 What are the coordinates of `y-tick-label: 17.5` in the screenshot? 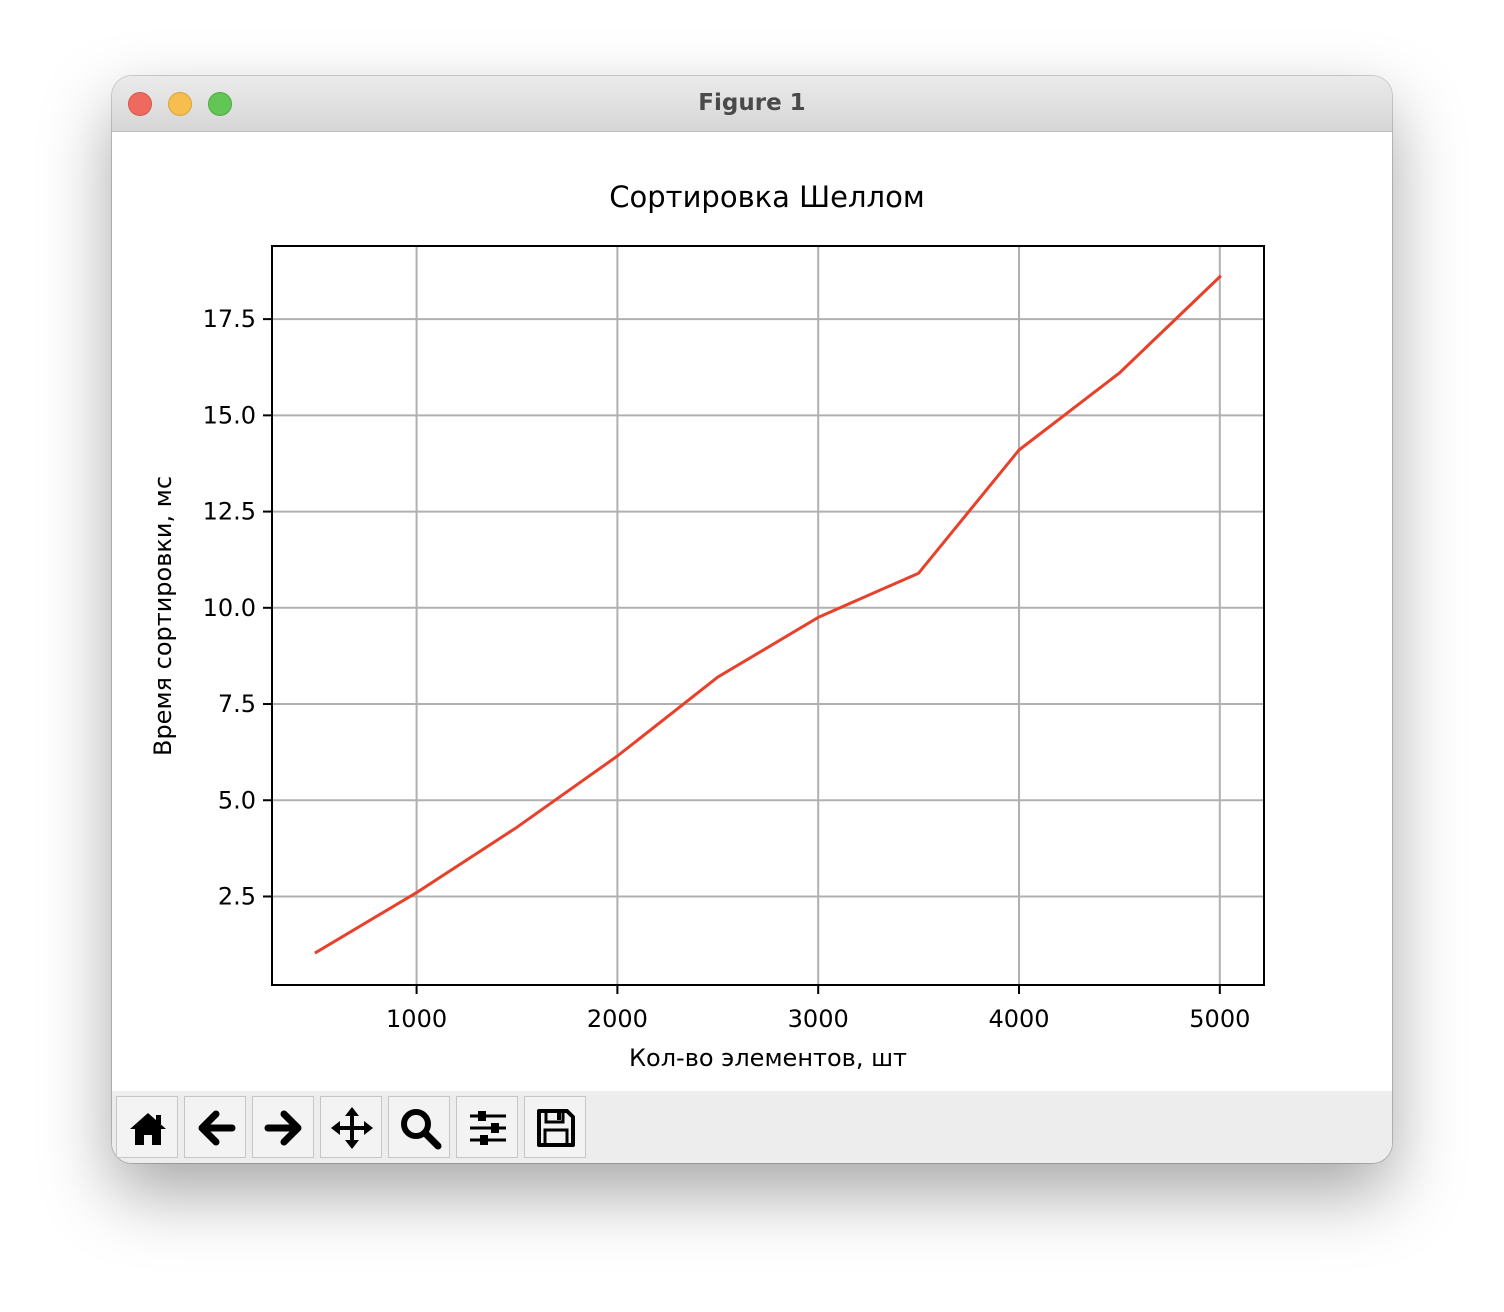 It's located at (229, 319).